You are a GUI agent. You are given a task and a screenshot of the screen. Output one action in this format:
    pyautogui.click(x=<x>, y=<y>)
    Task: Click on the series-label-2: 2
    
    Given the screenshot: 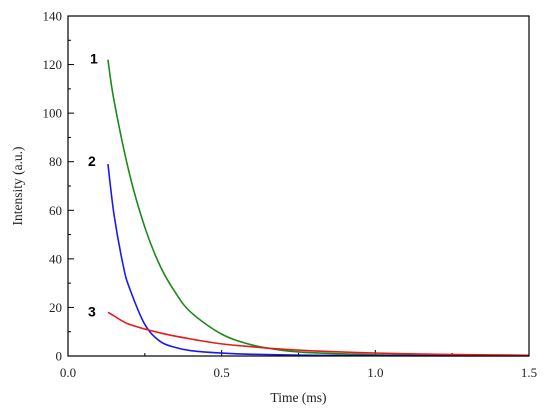 What is the action you would take?
    pyautogui.click(x=92, y=161)
    